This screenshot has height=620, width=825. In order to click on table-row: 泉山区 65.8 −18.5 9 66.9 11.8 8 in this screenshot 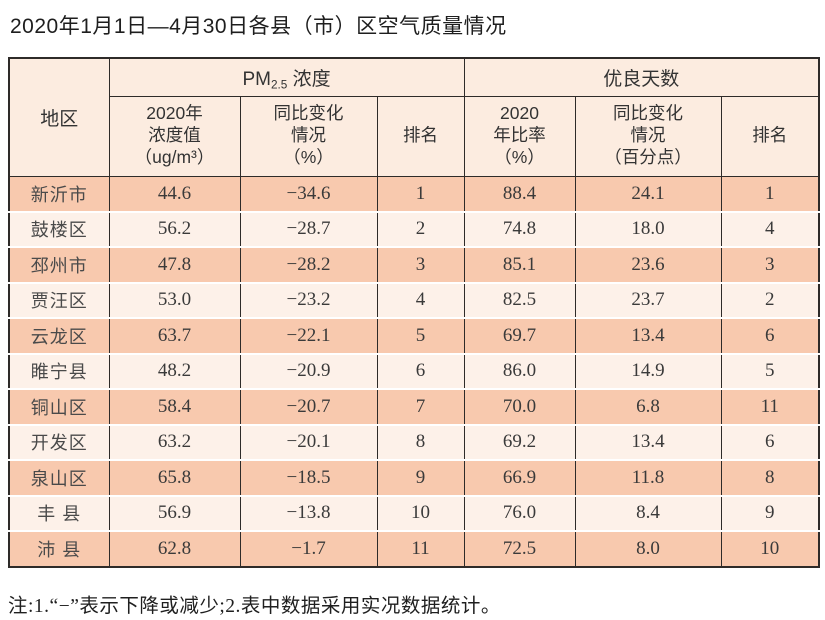, I will do `click(414, 477)`.